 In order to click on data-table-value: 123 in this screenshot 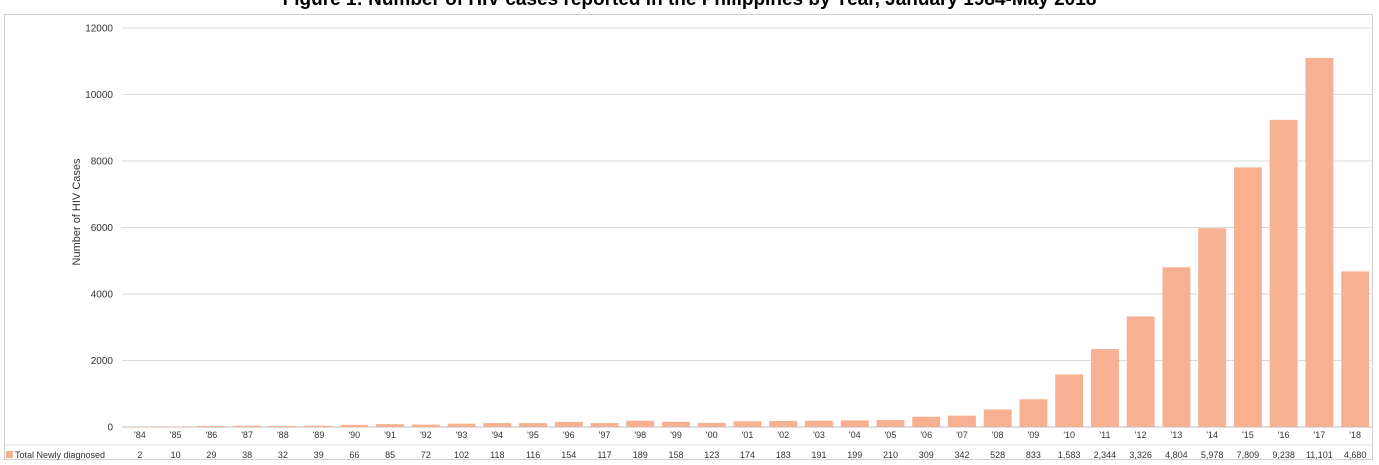, I will do `click(711, 455)`.